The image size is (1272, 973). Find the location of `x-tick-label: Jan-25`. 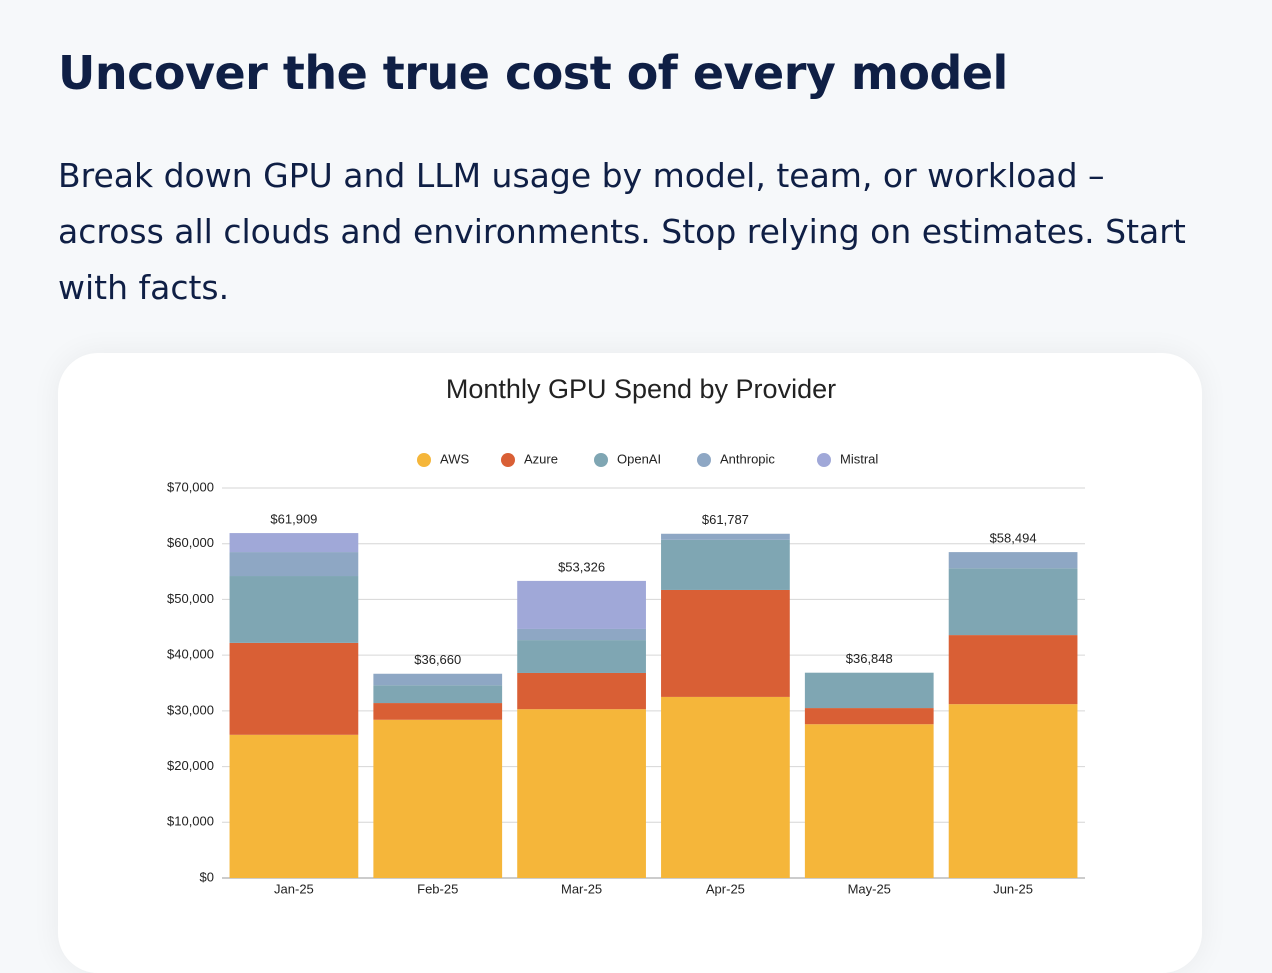

x-tick-label: Jan-25 is located at coordinates (294, 888).